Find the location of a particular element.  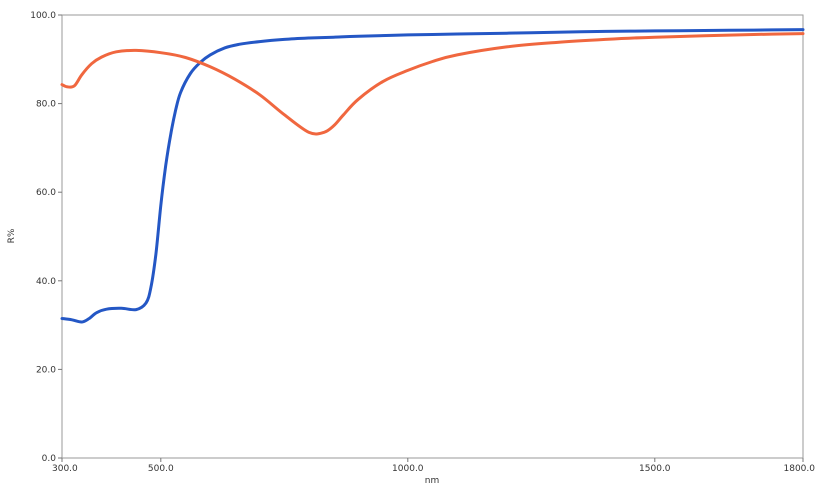

y-tick-label: 0.0 is located at coordinates (49, 459).